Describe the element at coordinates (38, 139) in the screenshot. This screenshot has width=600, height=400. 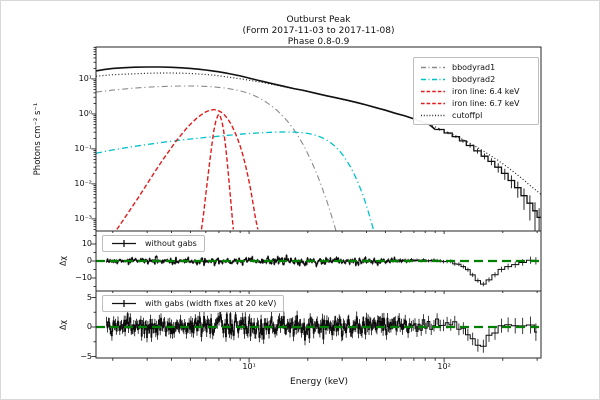
I see `main-y-axis-label: Photons cm⁻² s⁻¹` at that location.